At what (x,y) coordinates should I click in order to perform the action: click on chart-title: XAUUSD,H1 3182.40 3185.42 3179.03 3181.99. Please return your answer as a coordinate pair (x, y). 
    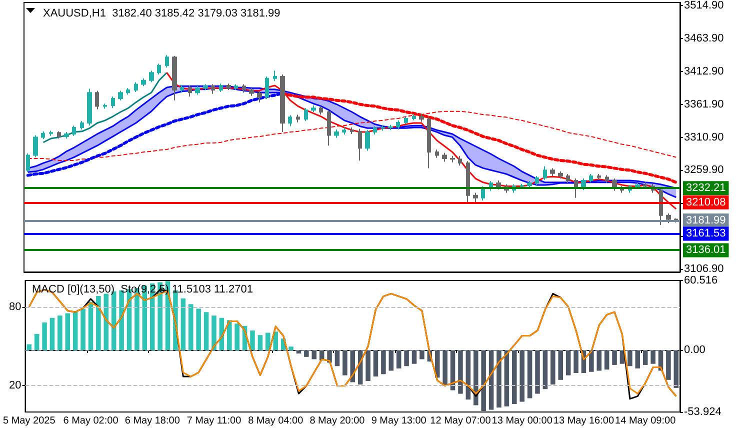
    Looking at the image, I should click on (161, 14).